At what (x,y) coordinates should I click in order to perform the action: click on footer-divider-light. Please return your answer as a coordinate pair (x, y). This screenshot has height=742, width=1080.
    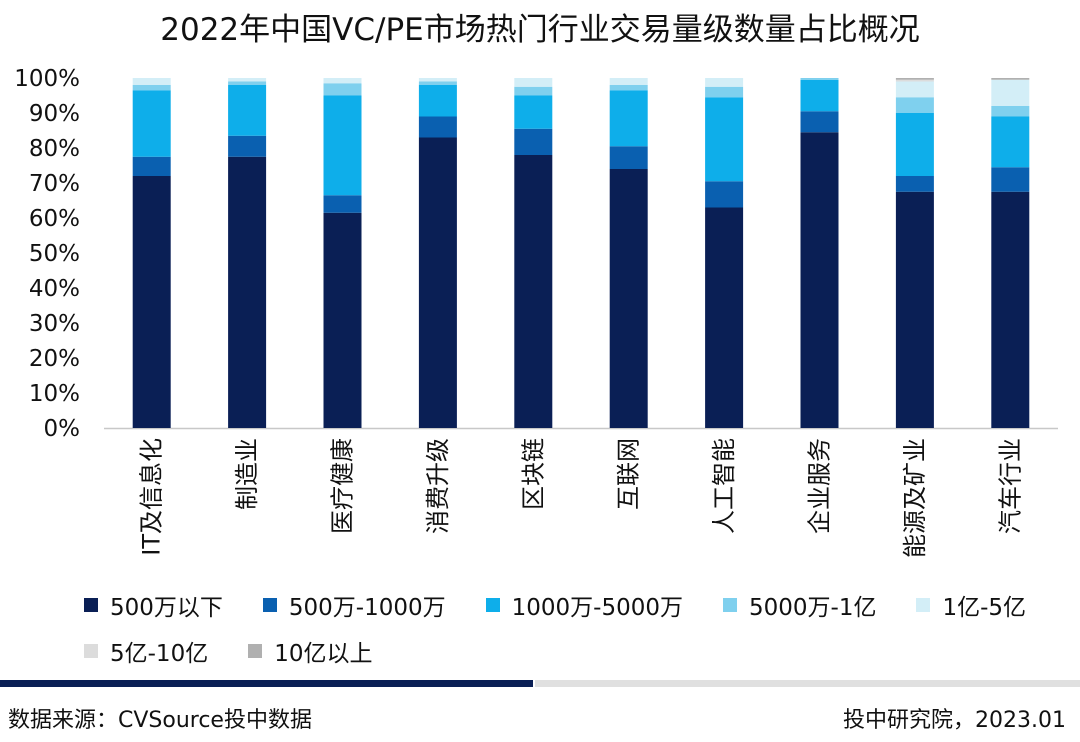
    Looking at the image, I should click on (807, 683).